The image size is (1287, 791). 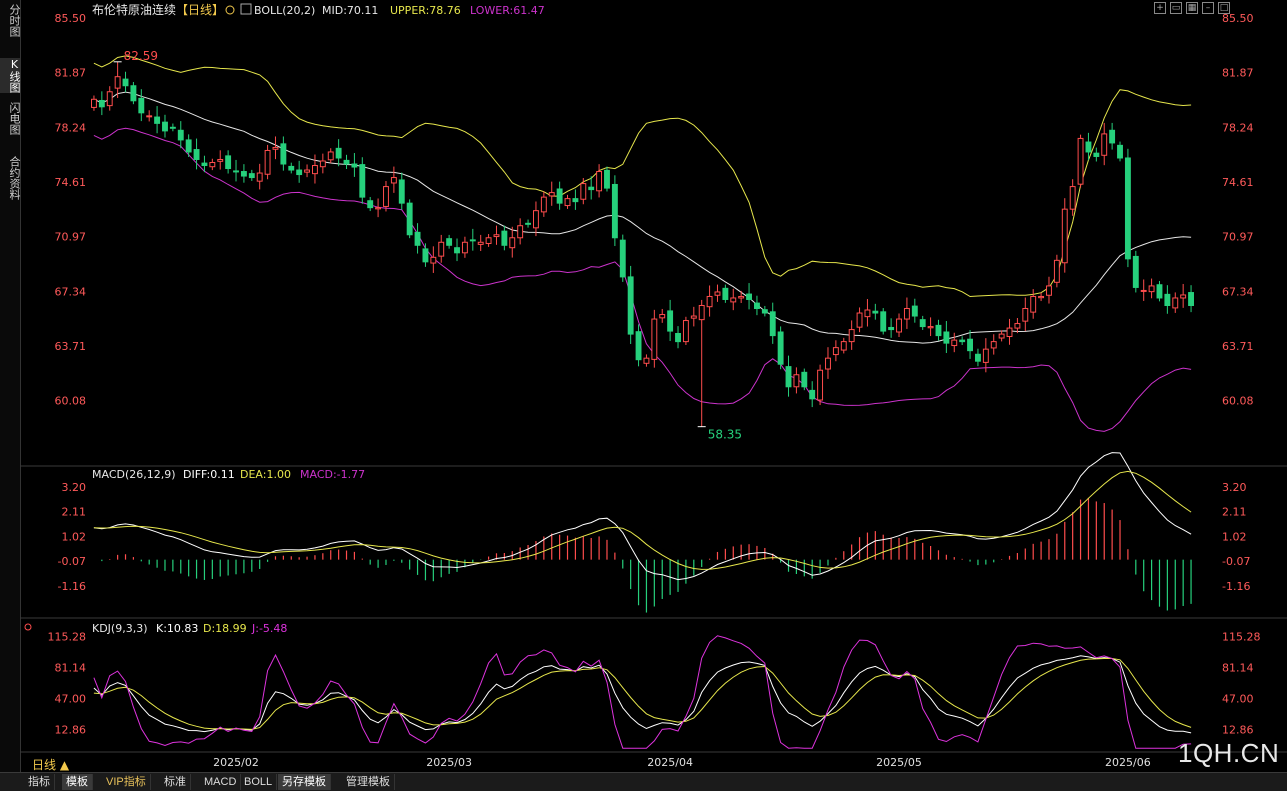 What do you see at coordinates (1229, 753) in the screenshot?
I see `watermark: 1QH.CN` at bounding box center [1229, 753].